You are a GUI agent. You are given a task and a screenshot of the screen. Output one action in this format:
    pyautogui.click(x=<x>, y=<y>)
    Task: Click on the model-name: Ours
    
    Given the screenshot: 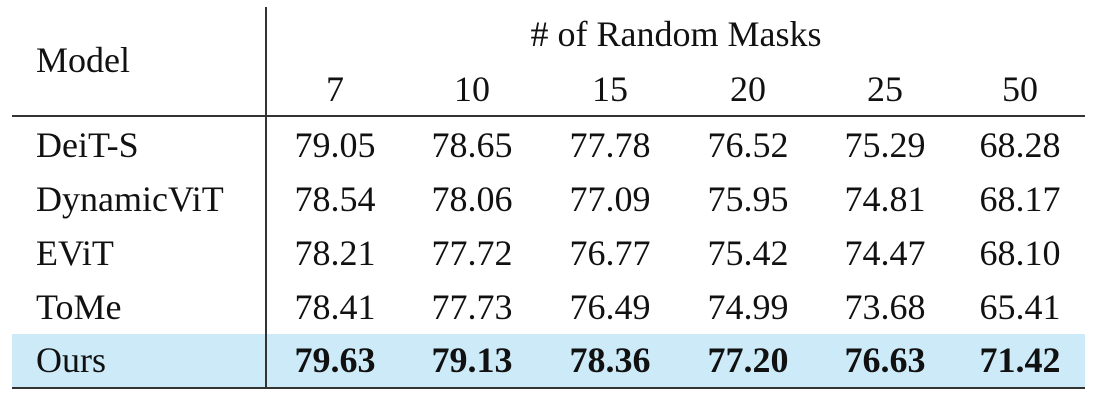 What is the action you would take?
    pyautogui.click(x=71, y=360)
    